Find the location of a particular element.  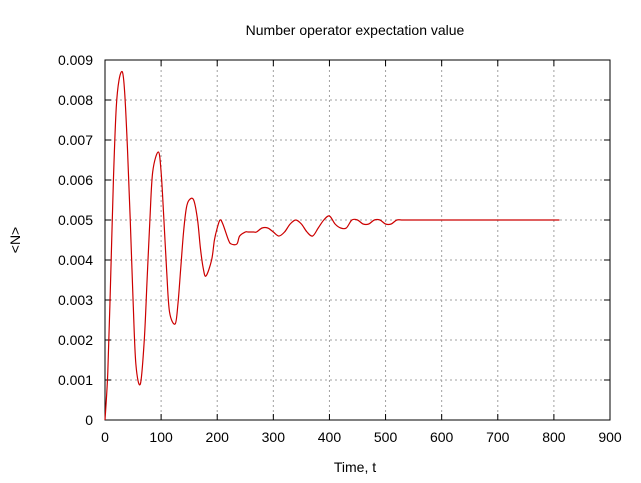

x-tick-label: 400 is located at coordinates (330, 437).